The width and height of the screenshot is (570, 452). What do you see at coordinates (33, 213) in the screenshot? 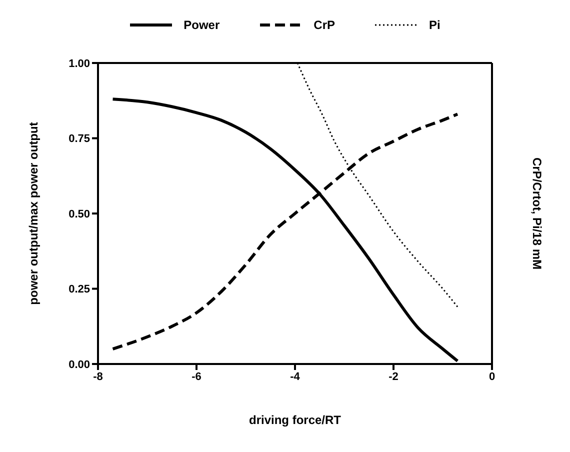
I see `y-axis-title: power output/max power output` at bounding box center [33, 213].